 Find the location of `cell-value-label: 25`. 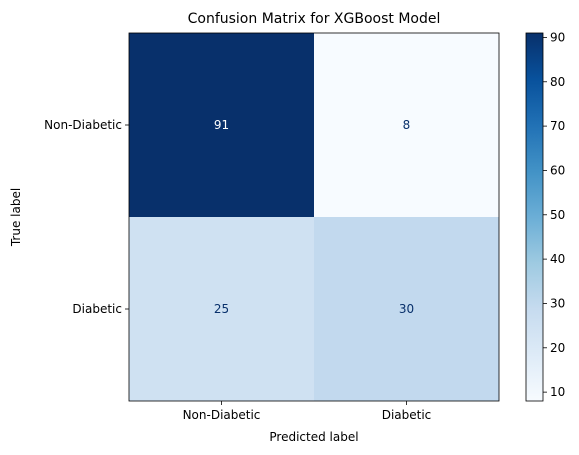

cell-value-label: 25 is located at coordinates (221, 309).